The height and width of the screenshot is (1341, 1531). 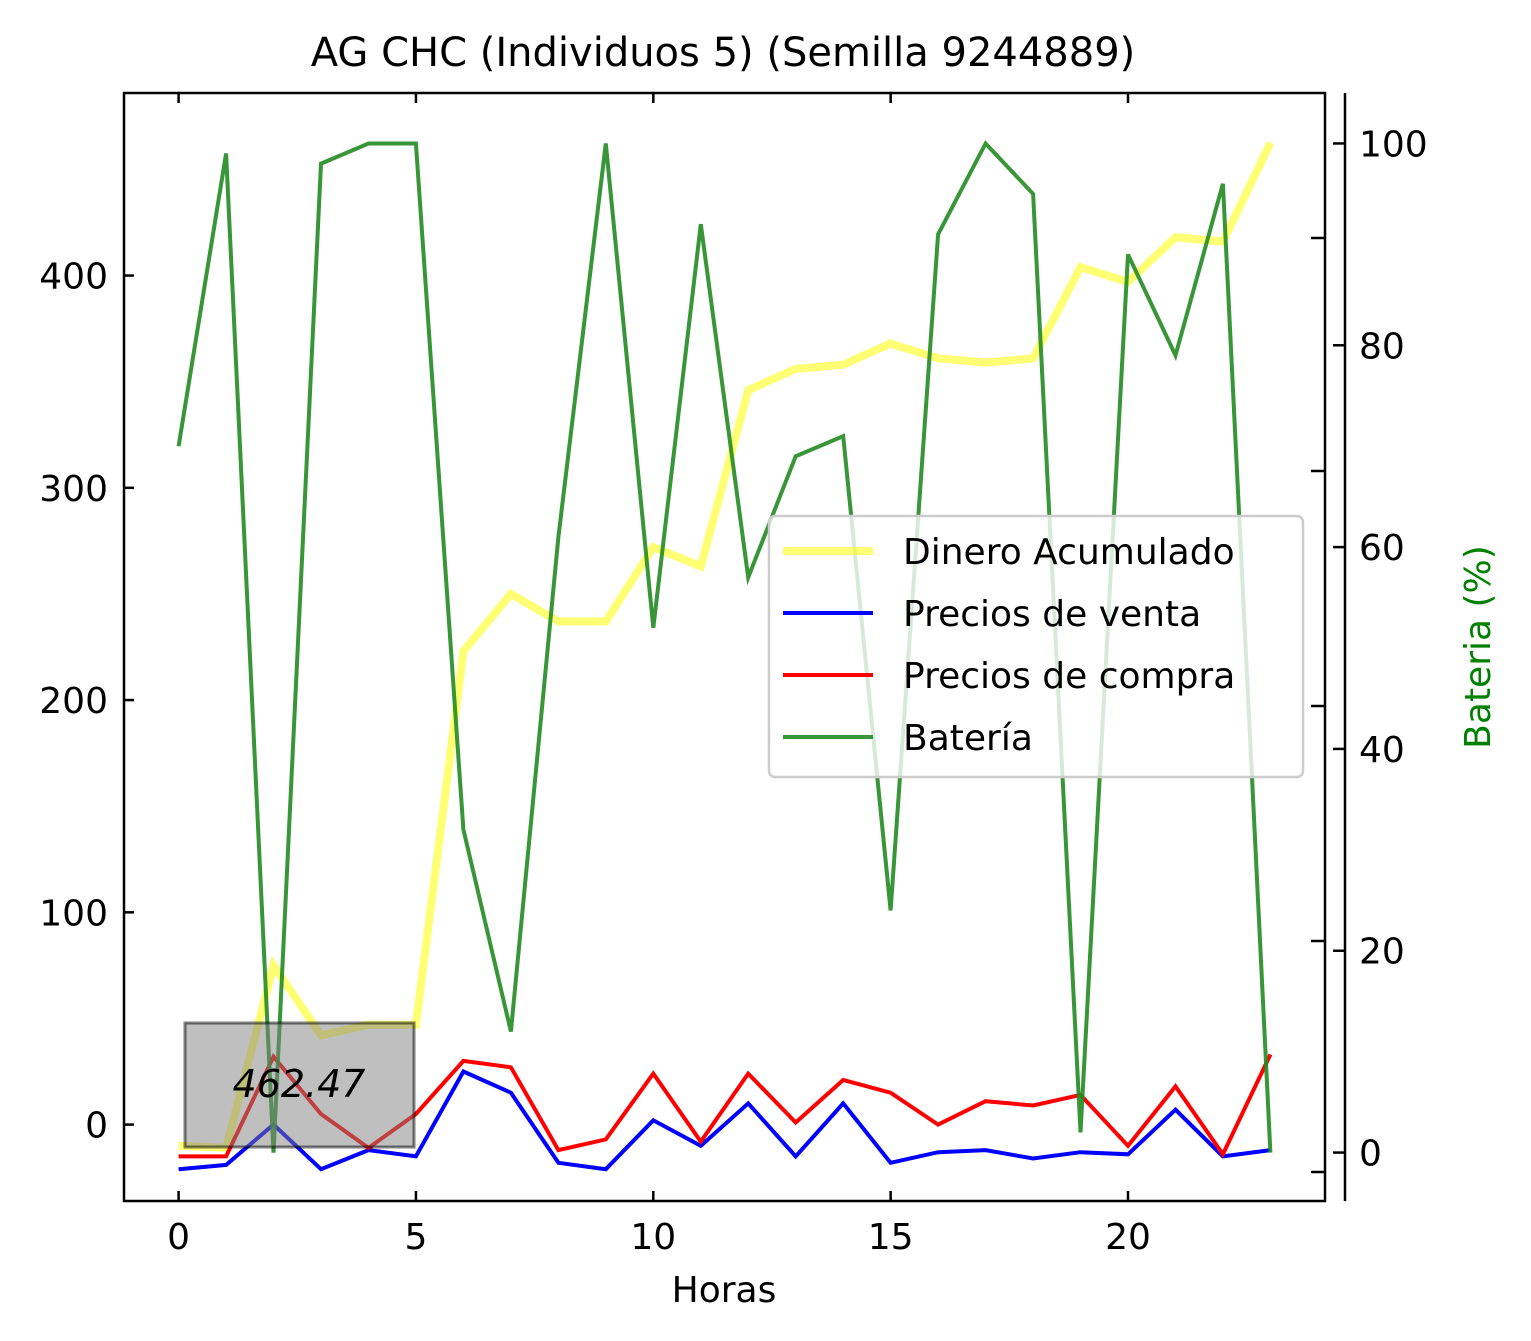 I want to click on y2-tick-label: 80, so click(x=1382, y=346).